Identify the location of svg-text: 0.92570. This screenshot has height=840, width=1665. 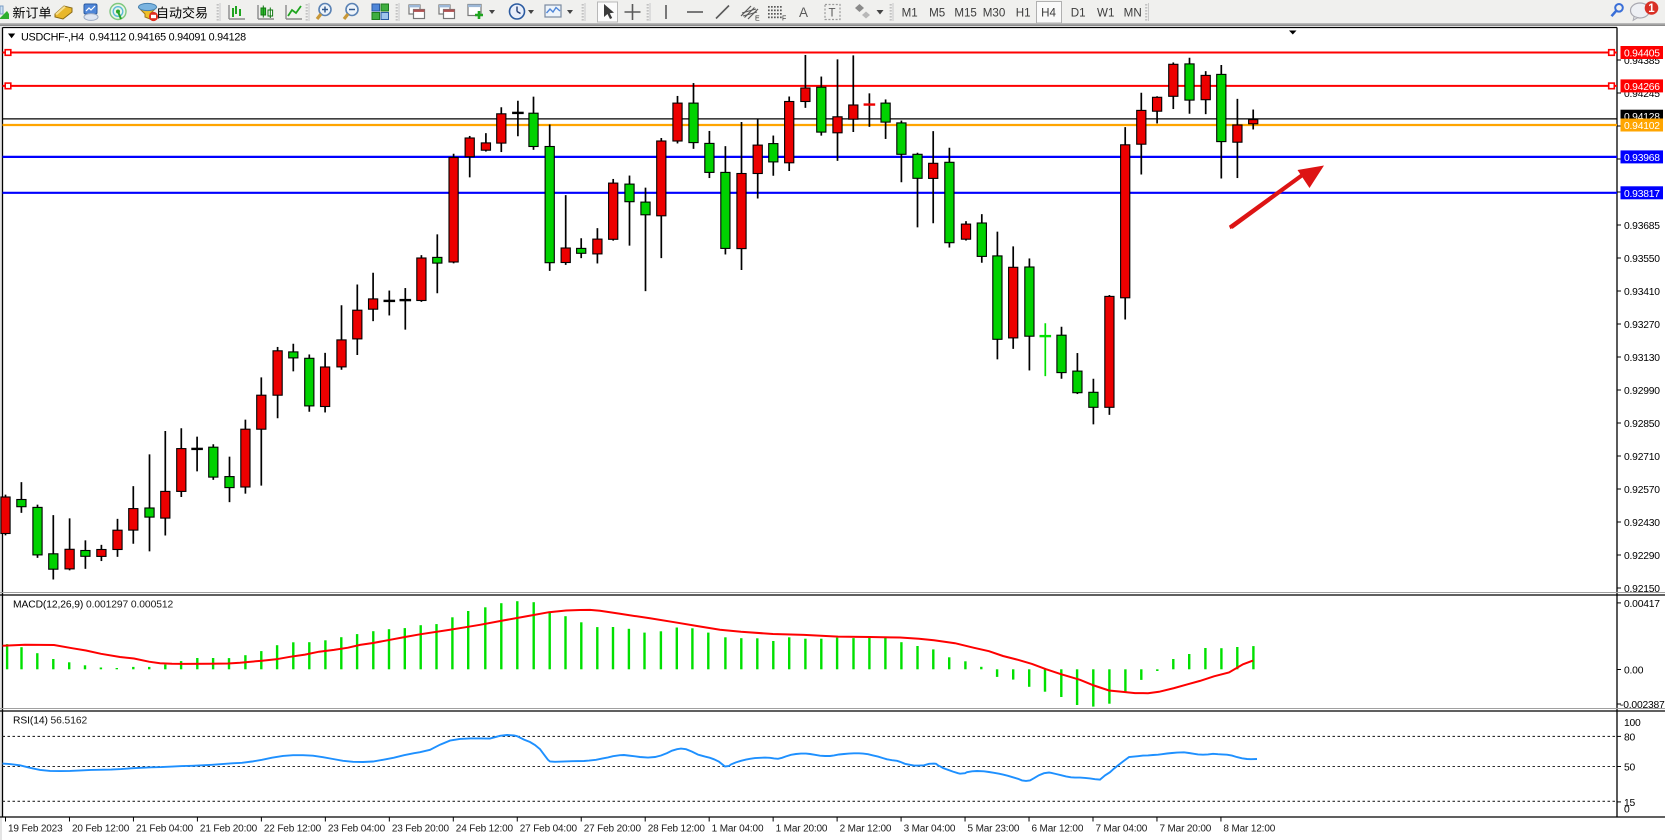
(1642, 490).